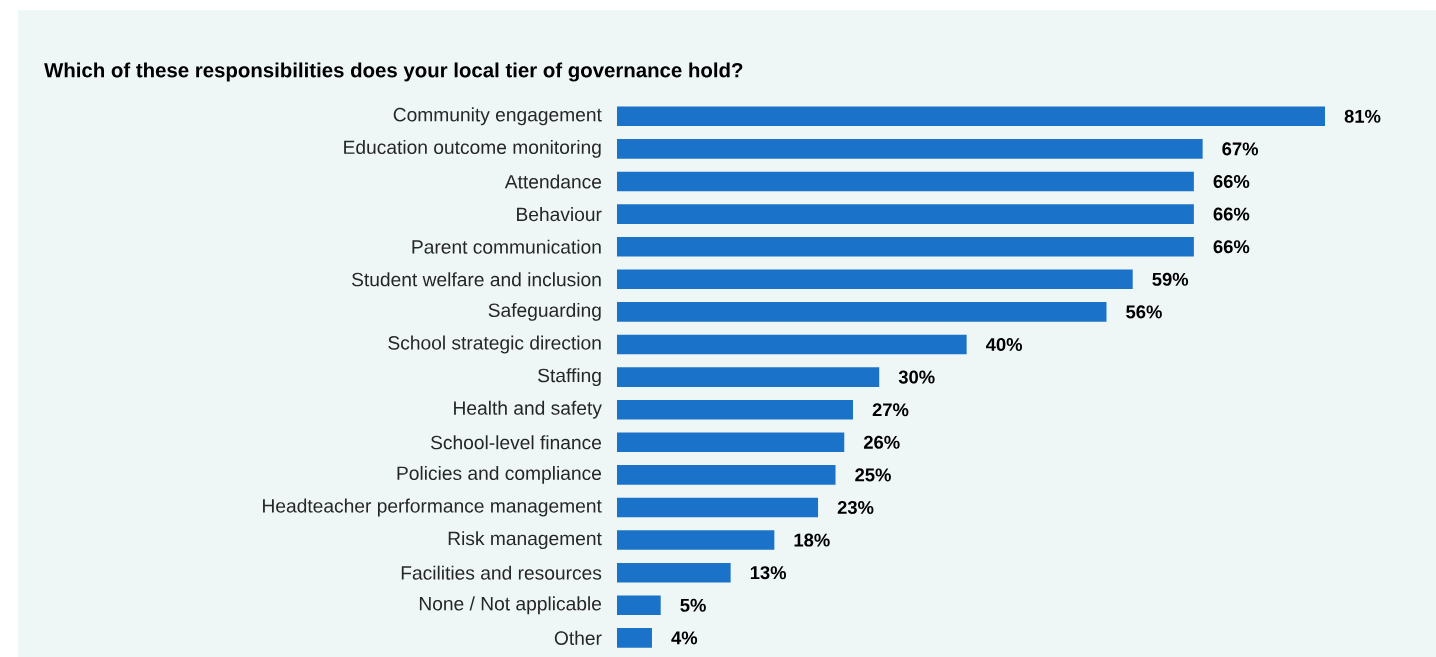 The image size is (1436, 657). What do you see at coordinates (393, 72) in the screenshot?
I see `text: Which of these responsibilities does your local tier of governance hold?` at bounding box center [393, 72].